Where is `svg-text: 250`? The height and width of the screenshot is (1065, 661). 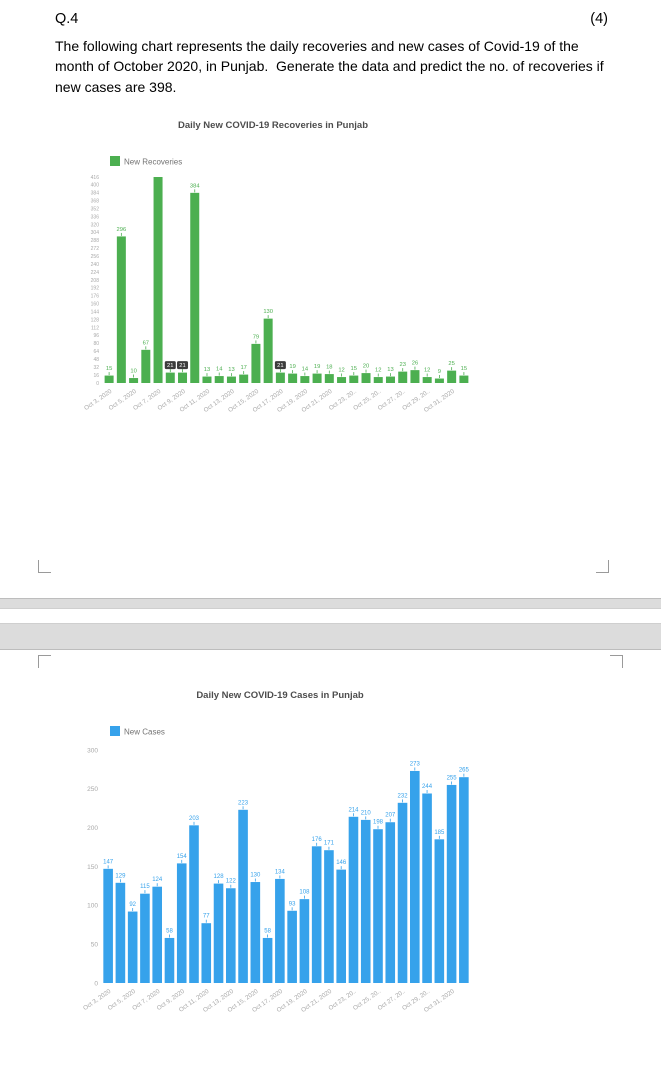
svg-text: 250 is located at coordinates (92, 789).